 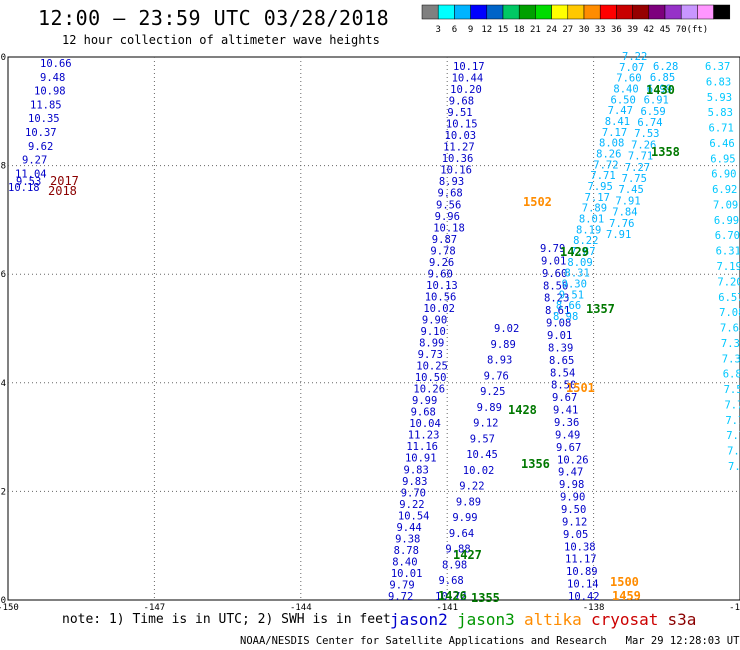 I want to click on wave-height-label: 10.66, so click(x=56, y=64).